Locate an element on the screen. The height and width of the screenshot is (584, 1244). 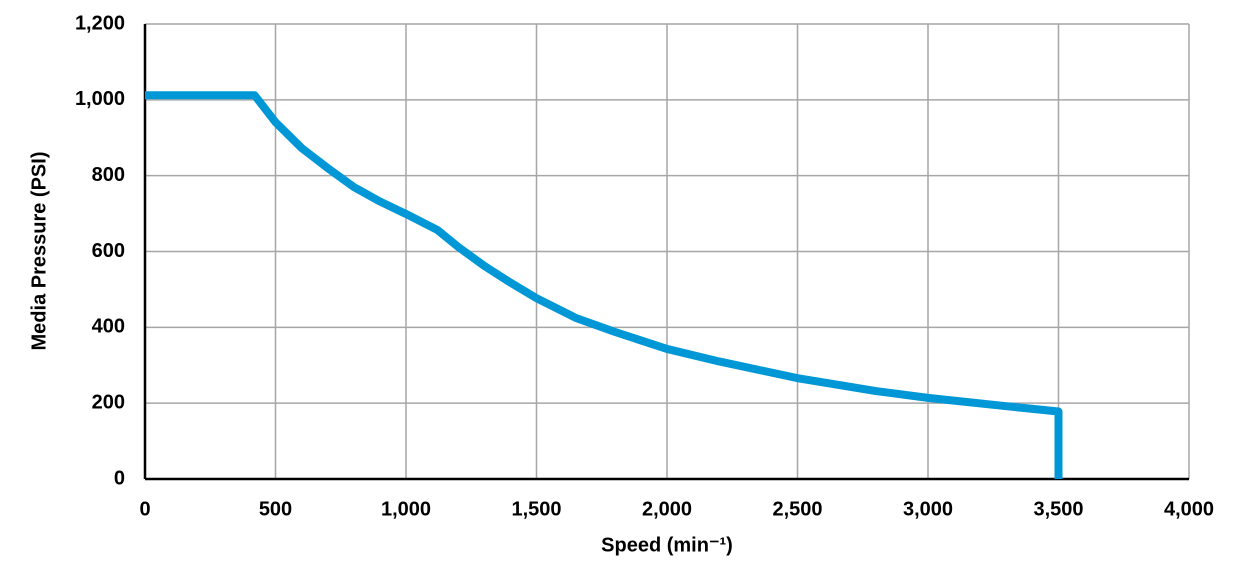
y-axis-title: Media Pressure (PSI) is located at coordinates (39, 251).